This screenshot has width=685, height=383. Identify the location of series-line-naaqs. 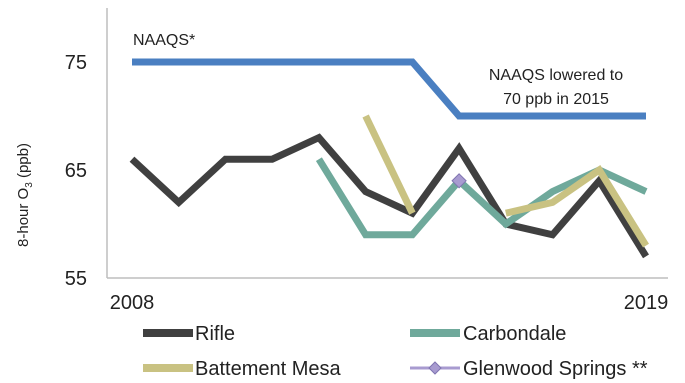
(389, 89).